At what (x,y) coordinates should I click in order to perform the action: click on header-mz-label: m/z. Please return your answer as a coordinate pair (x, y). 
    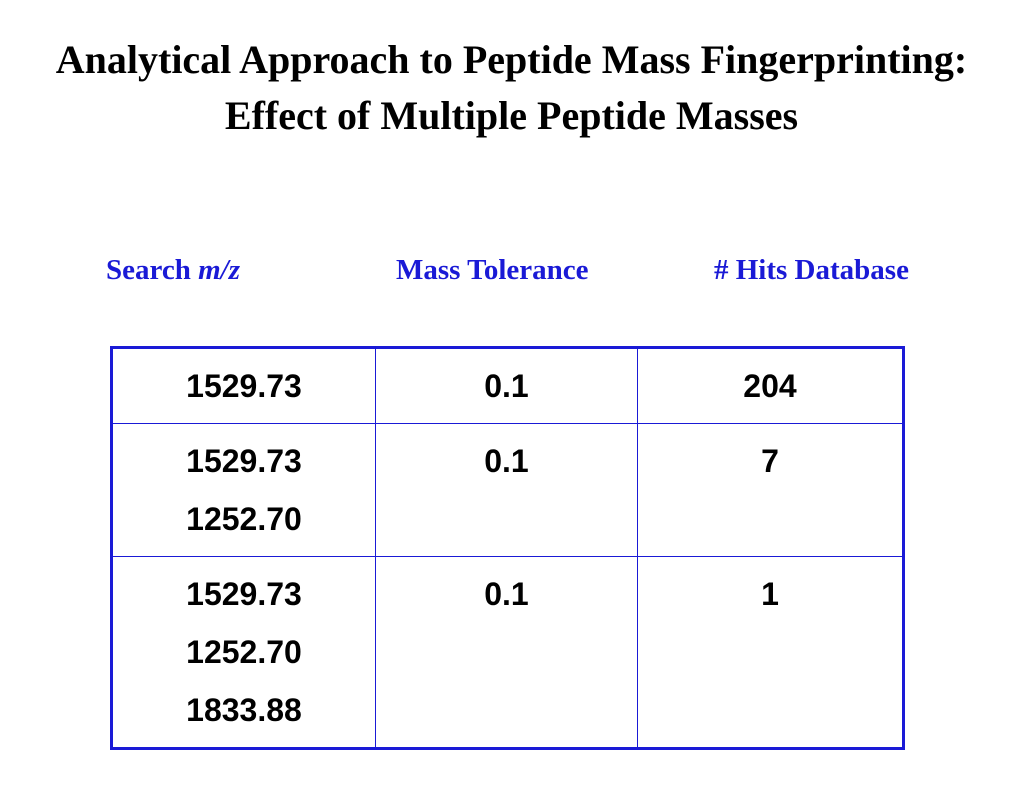
    Looking at the image, I should click on (219, 270).